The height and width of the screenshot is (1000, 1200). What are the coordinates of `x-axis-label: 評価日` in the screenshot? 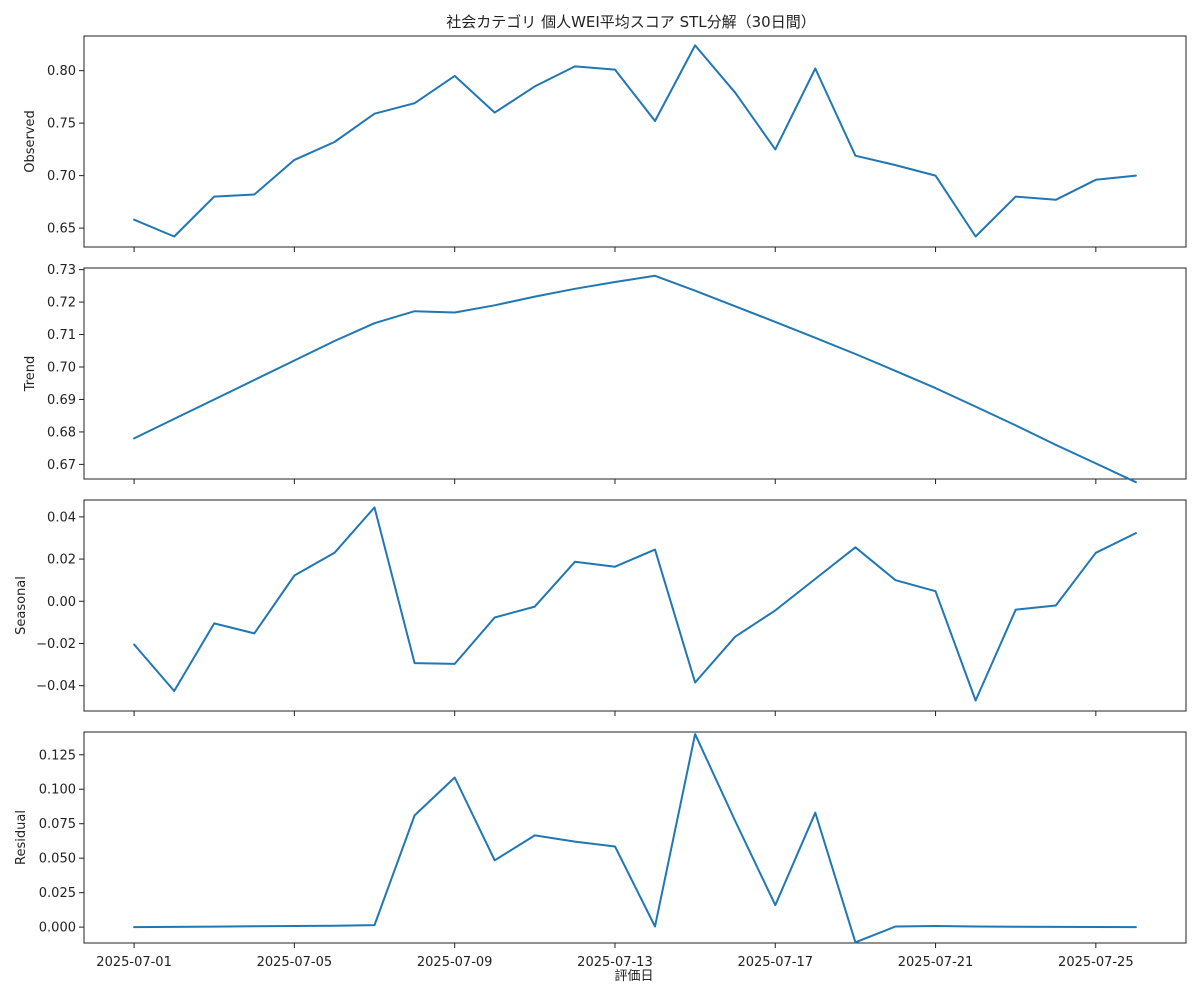 It's located at (633, 976).